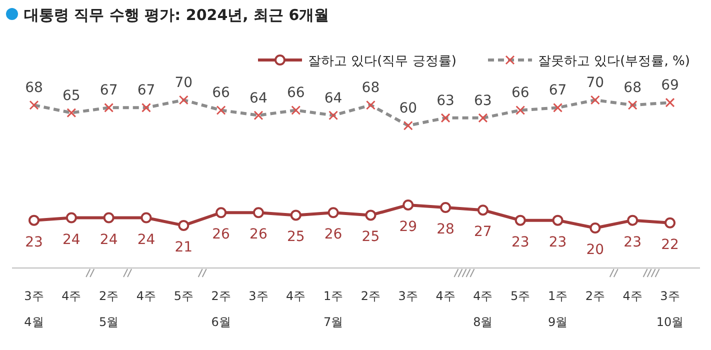  I want to click on x-tick-label: 1주 9월, so click(558, 309).